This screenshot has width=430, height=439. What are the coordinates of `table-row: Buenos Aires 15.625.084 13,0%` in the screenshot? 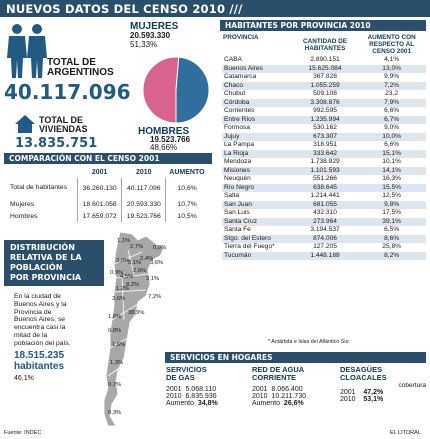 It's located at (324, 68).